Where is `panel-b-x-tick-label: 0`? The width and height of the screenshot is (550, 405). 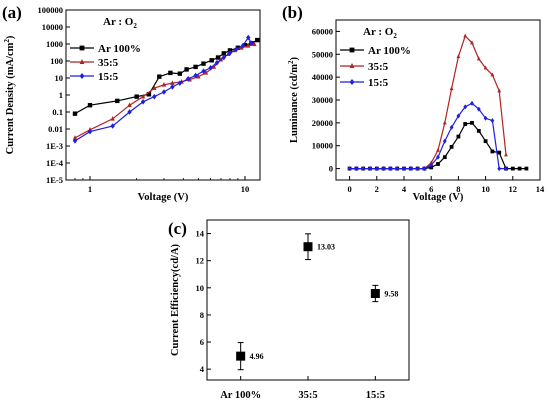 panel-b-x-tick-label: 0 is located at coordinates (349, 189).